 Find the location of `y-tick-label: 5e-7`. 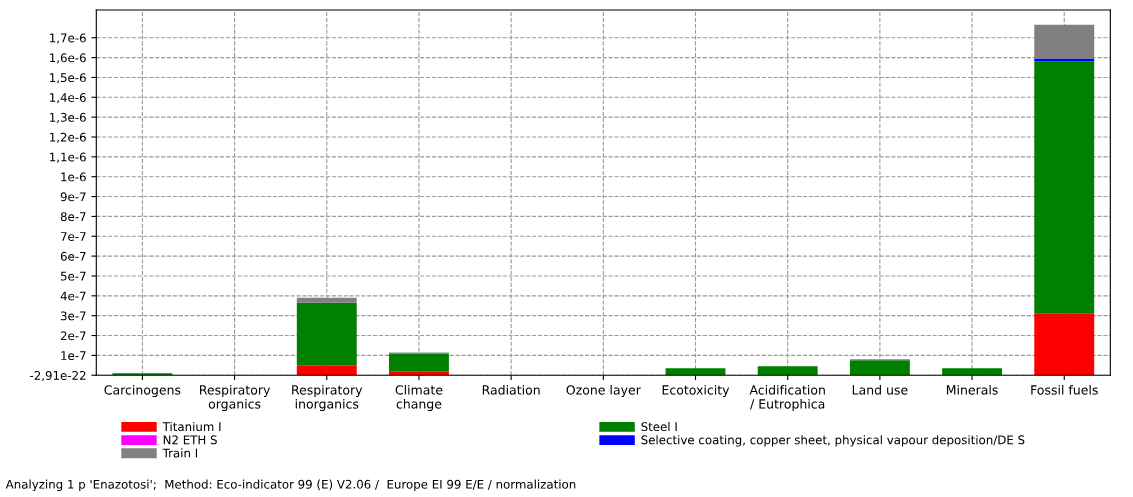

y-tick-label: 5e-7 is located at coordinates (73, 276).